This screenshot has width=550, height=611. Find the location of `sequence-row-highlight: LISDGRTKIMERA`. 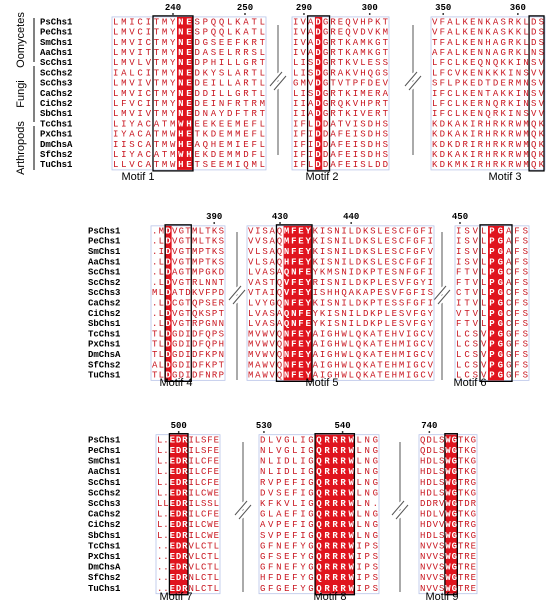

sequence-row-highlight: LISDGRTKIMERA is located at coordinates (341, 94).